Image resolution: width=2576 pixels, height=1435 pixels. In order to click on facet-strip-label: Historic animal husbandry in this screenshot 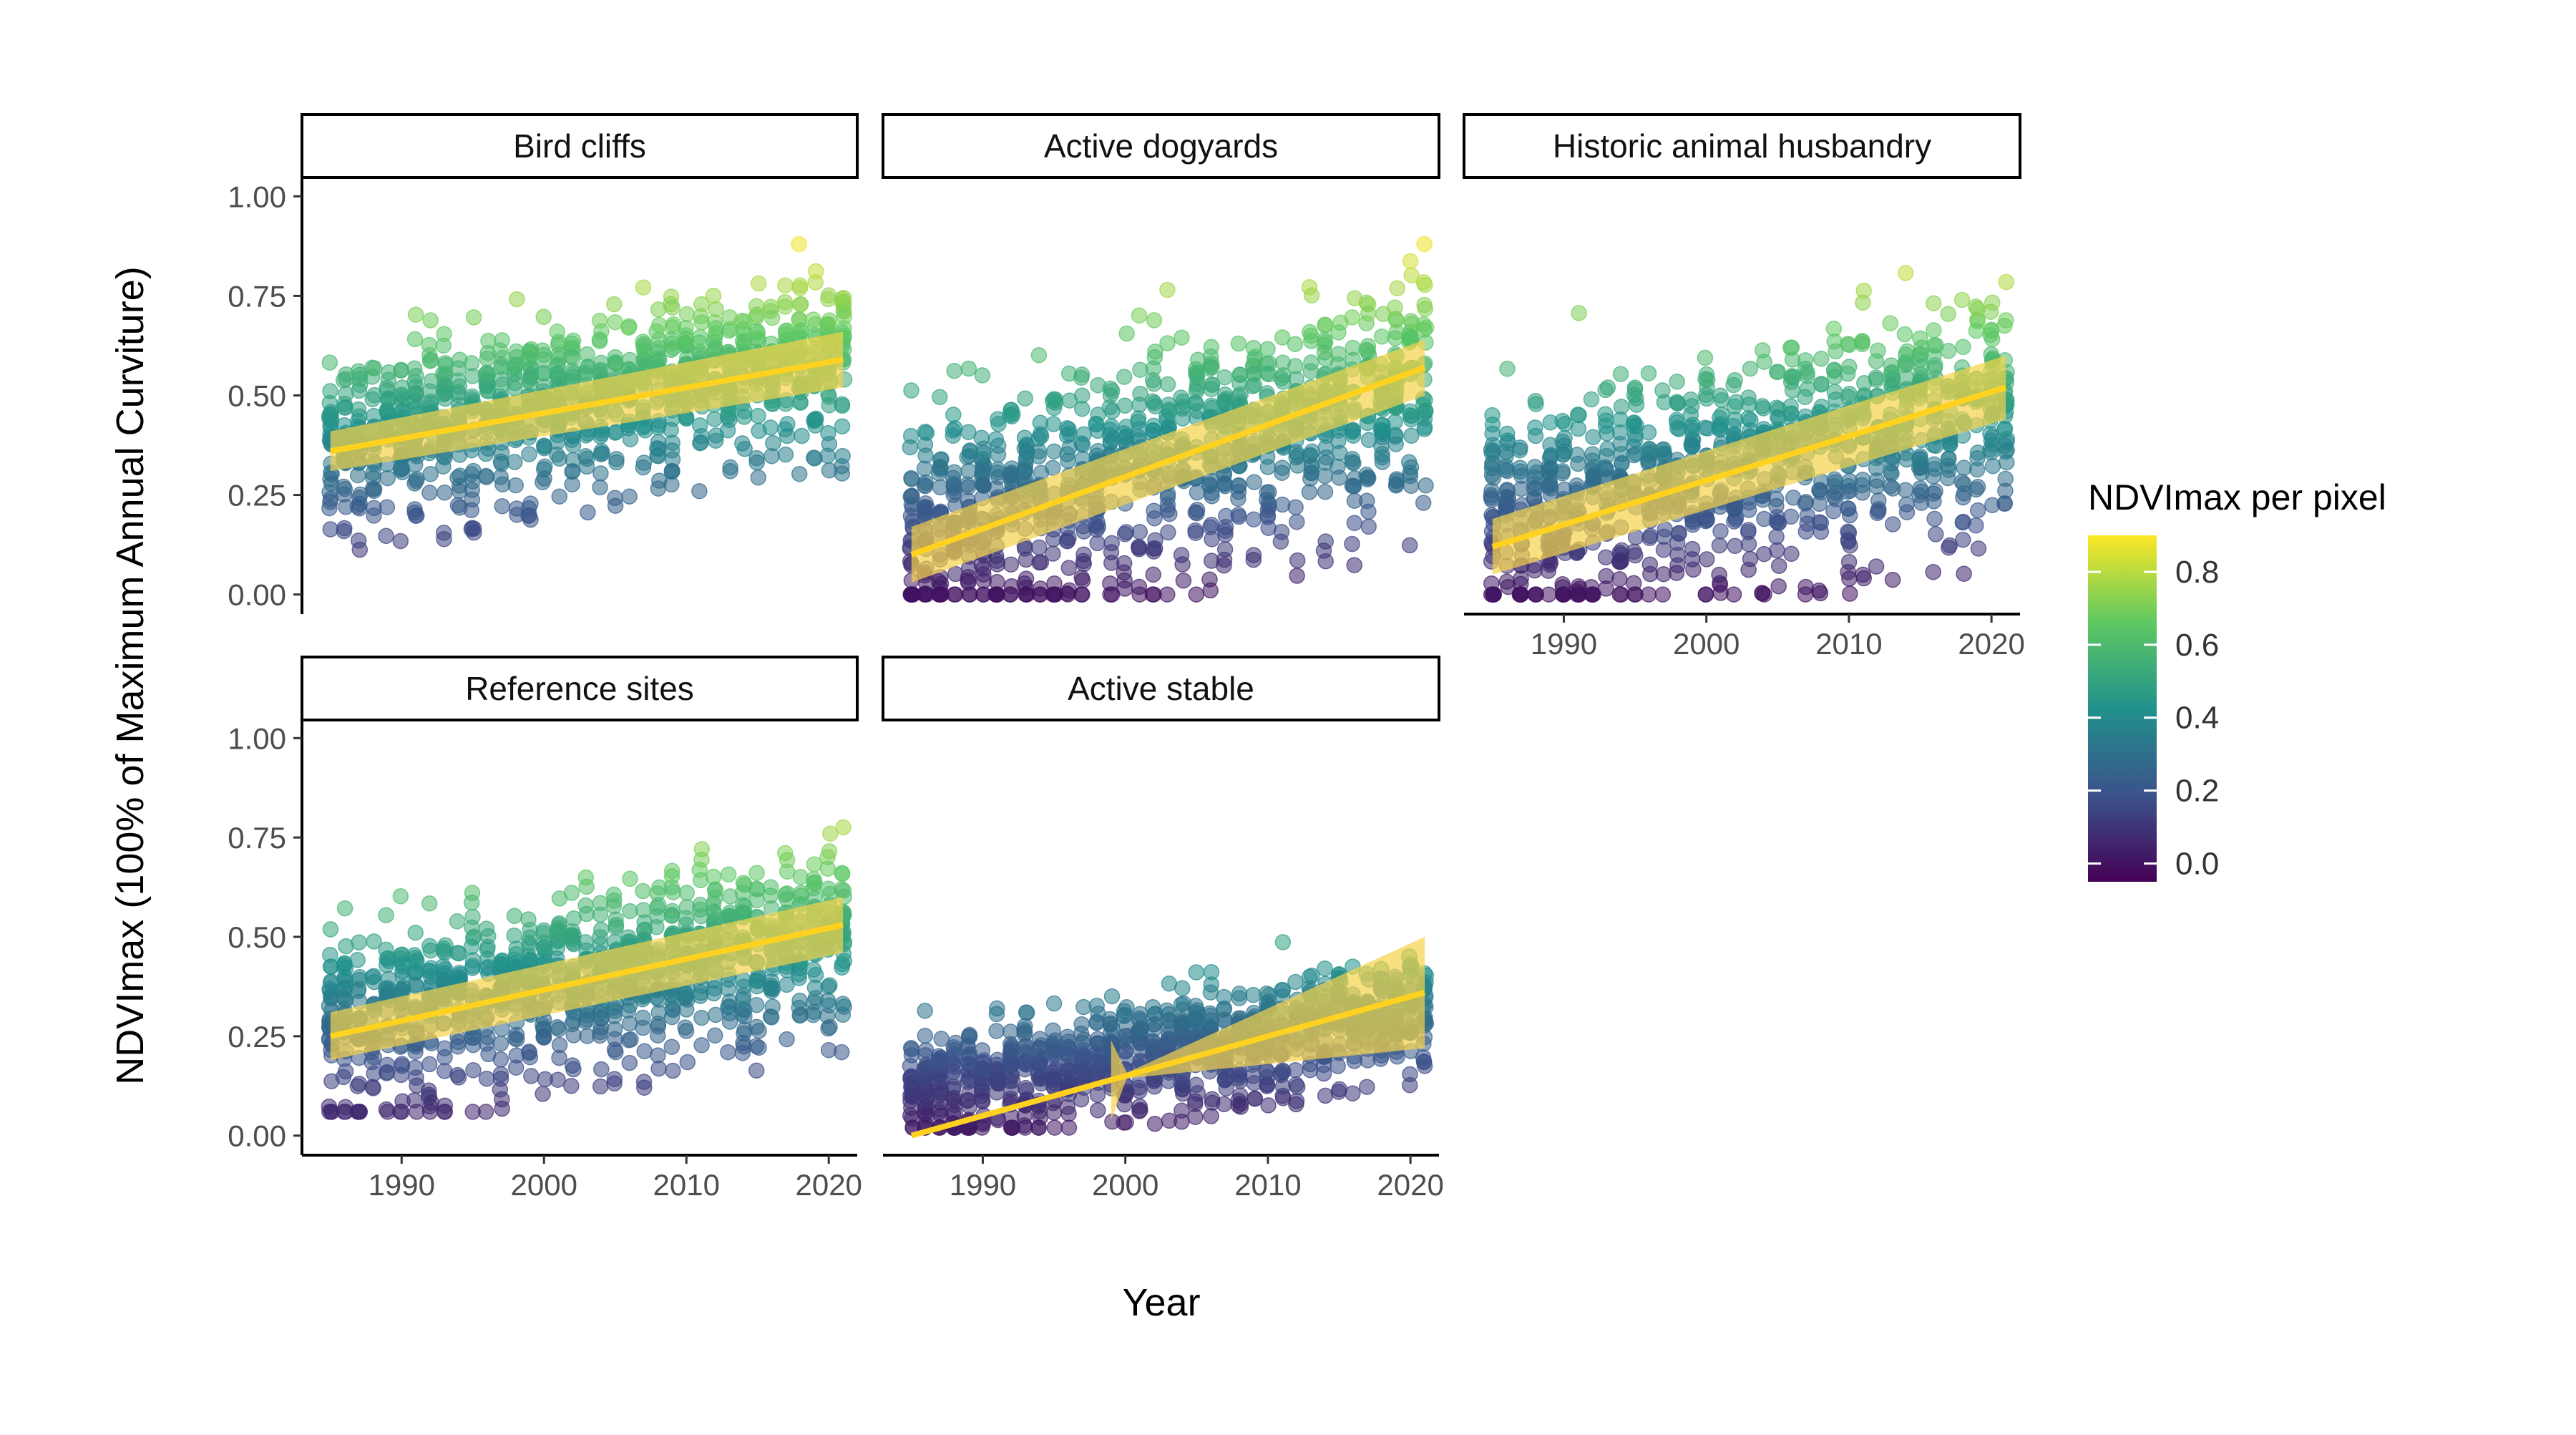, I will do `click(1742, 146)`.